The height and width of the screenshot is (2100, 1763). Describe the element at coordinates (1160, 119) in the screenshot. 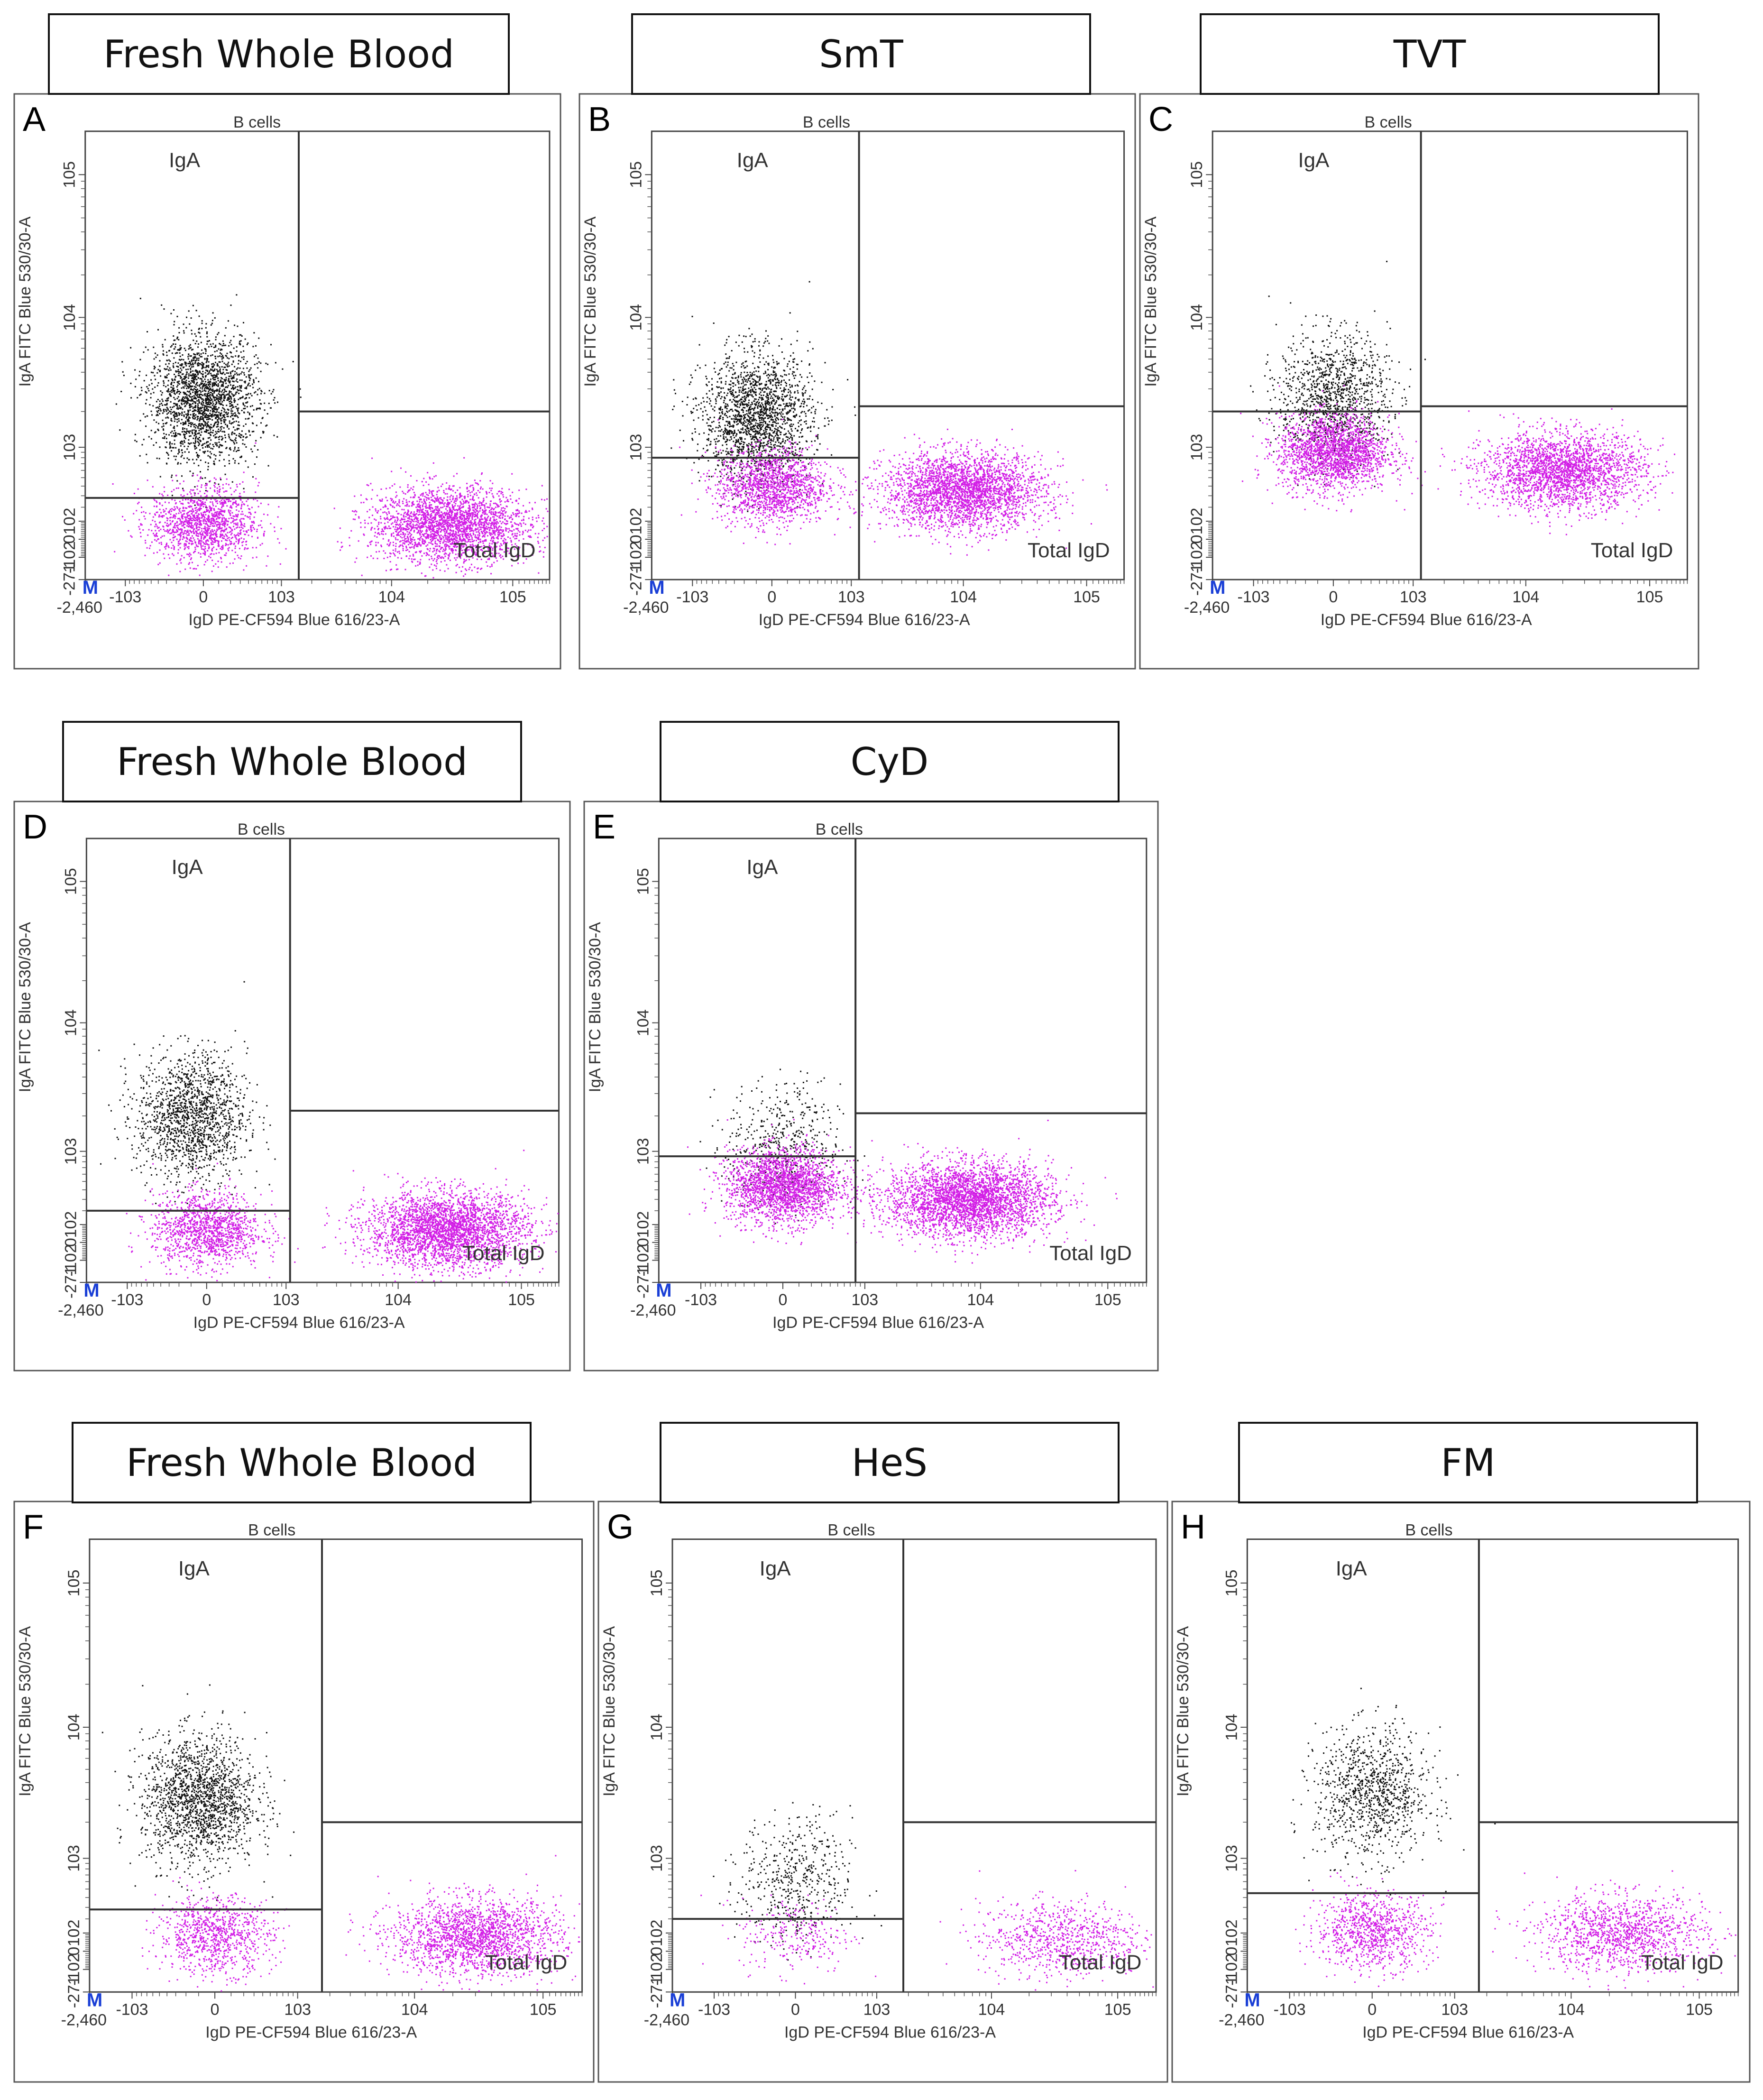

I see `panel-letter: C` at that location.